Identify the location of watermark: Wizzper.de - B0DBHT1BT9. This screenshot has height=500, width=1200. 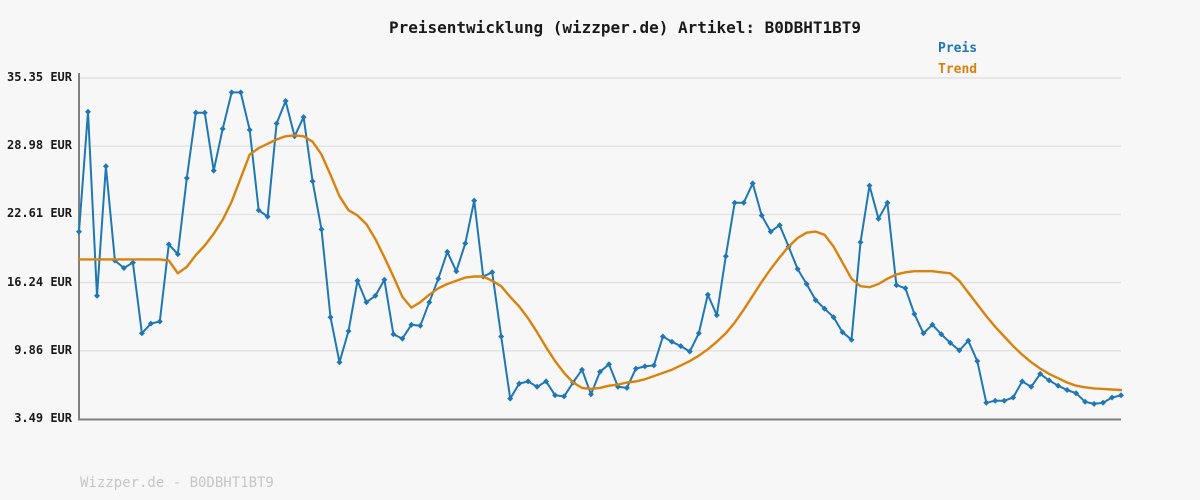
(177, 483).